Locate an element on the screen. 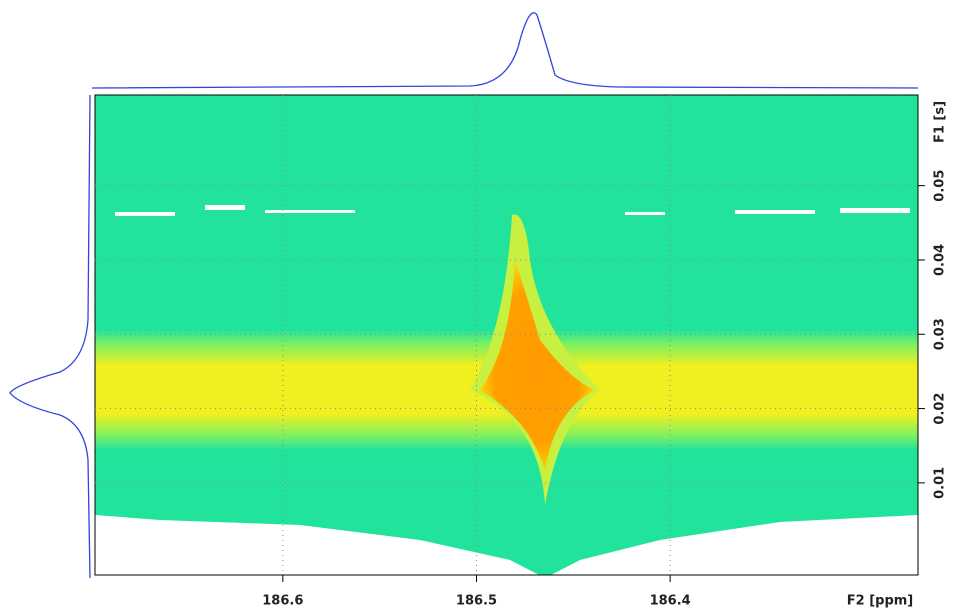 This screenshot has height=615, width=954. x-tick-label: 186.6 is located at coordinates (282, 601).